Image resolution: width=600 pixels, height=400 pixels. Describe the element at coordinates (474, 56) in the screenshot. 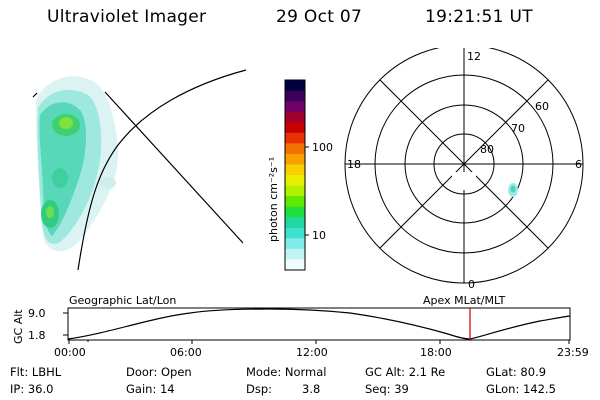

I see `mlt-label-12: 12` at that location.